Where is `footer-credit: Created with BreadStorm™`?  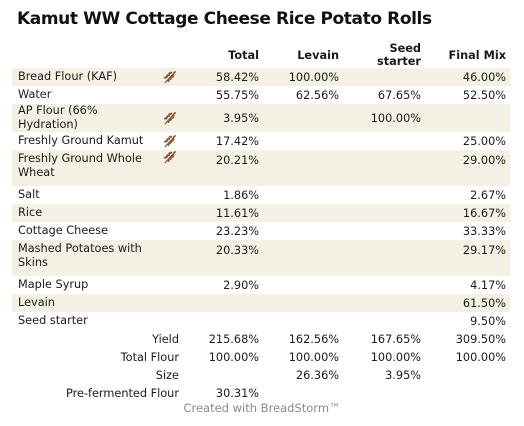
footer-credit: Created with BreadStorm™ is located at coordinates (262, 408).